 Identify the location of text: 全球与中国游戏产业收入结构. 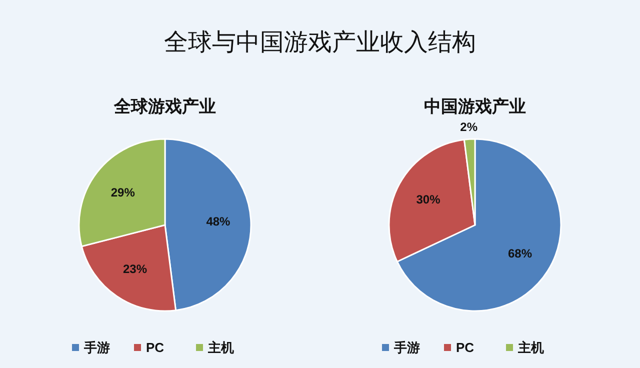
(320, 42).